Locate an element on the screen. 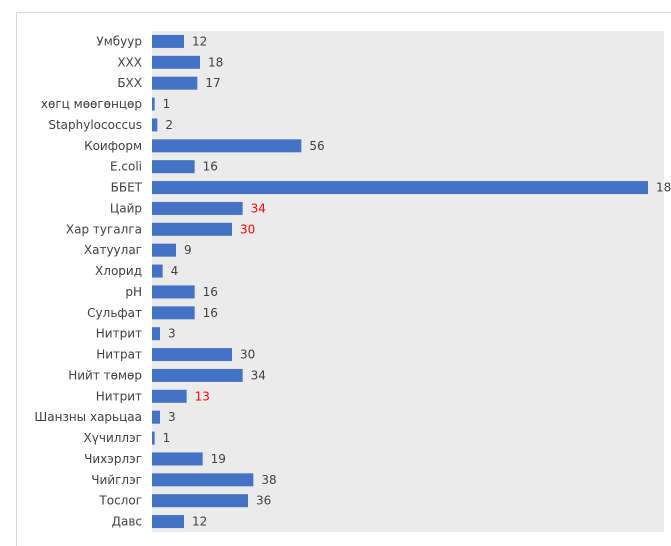  category-label: Нитрат is located at coordinates (119, 355).